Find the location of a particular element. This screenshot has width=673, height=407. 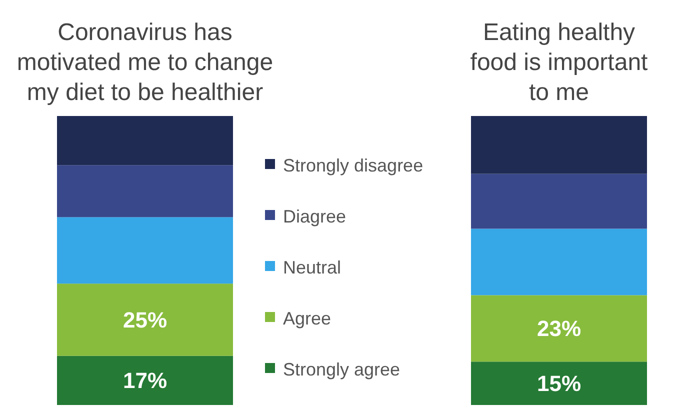

data-label: 15% is located at coordinates (559, 383).